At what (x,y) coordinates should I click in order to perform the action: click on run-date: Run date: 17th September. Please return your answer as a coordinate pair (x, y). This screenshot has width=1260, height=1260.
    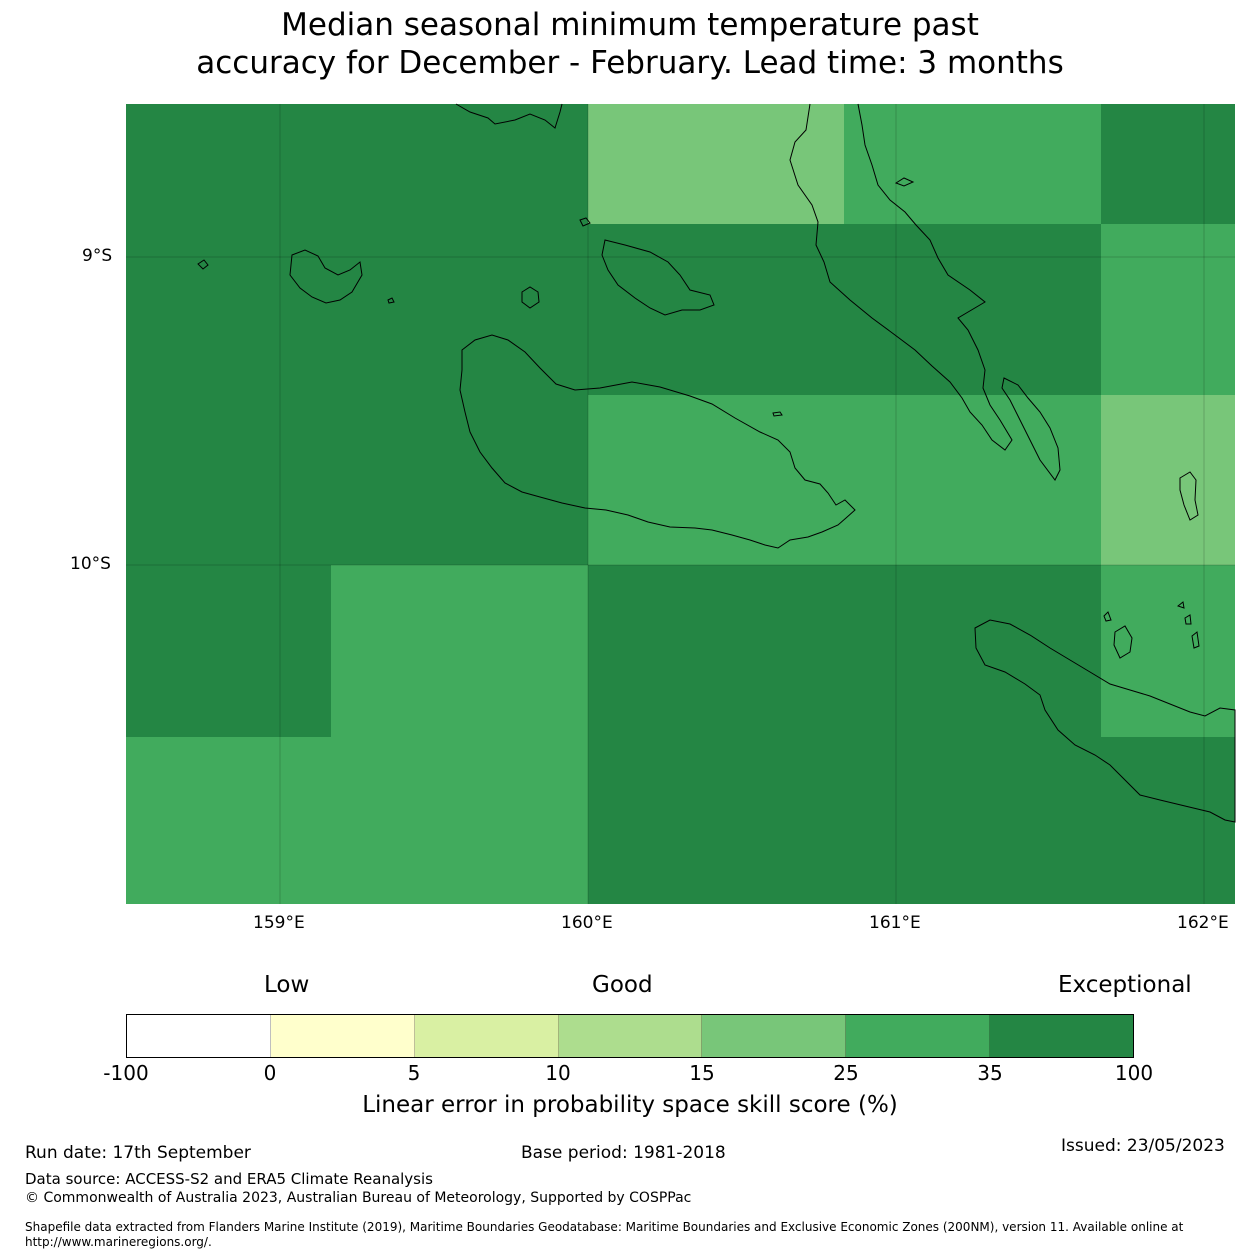
    Looking at the image, I should click on (138, 1153).